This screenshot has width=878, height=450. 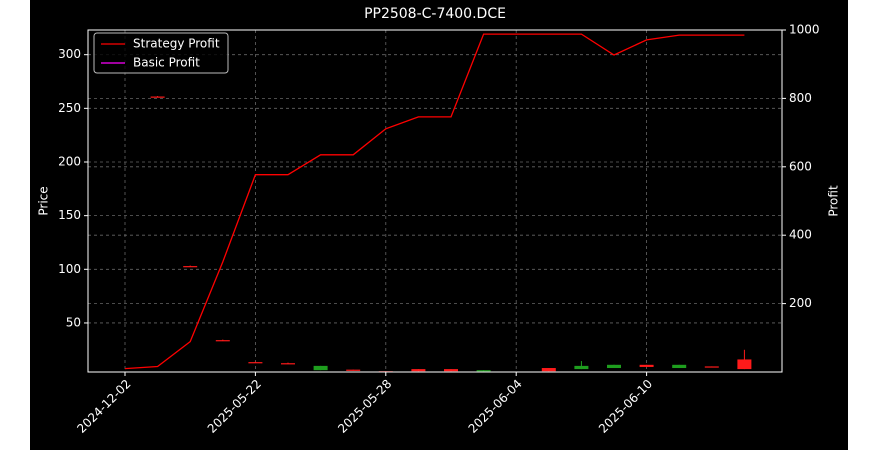 What do you see at coordinates (176, 44) in the screenshot?
I see `legend-label: Strategy Profit` at bounding box center [176, 44].